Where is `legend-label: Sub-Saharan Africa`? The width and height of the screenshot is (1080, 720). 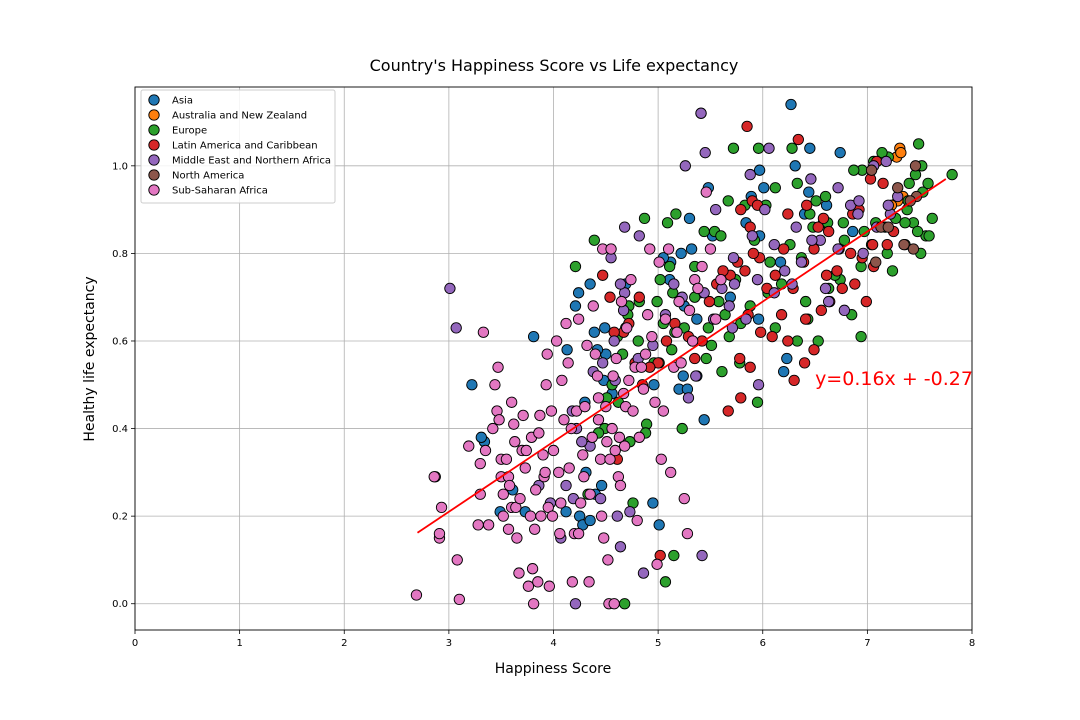 legend-label: Sub-Saharan Africa is located at coordinates (220, 191).